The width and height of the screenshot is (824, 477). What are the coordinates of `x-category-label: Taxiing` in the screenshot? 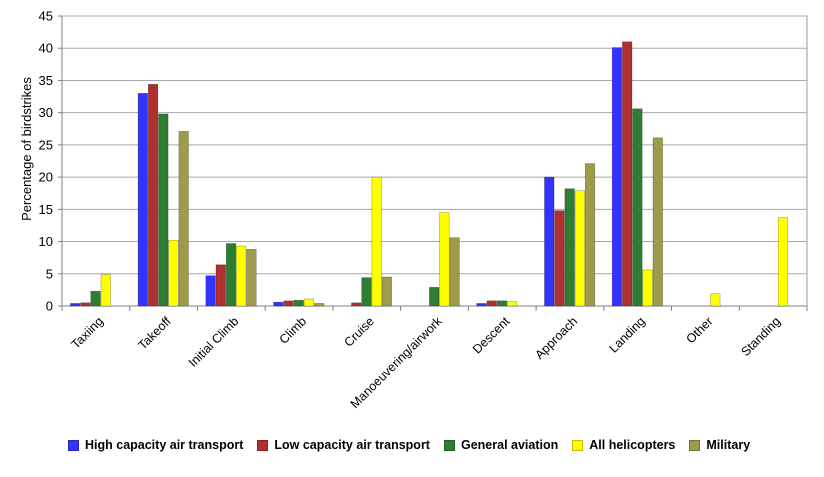 It's located at (87, 332).